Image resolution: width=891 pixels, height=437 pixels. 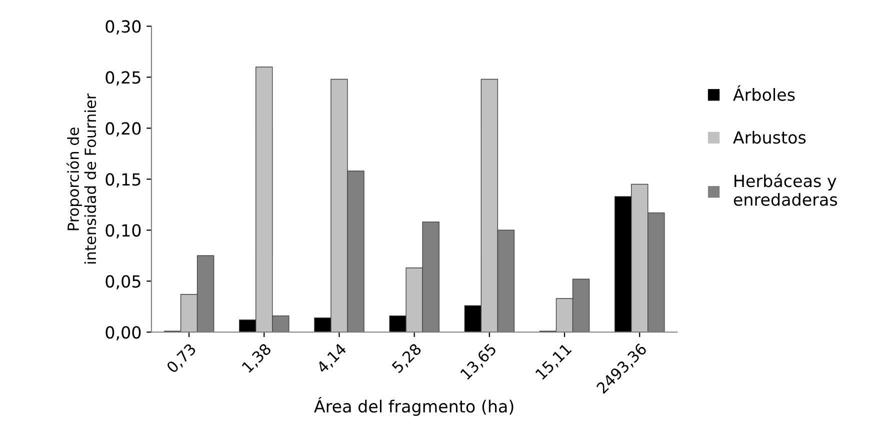 I want to click on y-tick-label: 0,30, so click(x=123, y=27).